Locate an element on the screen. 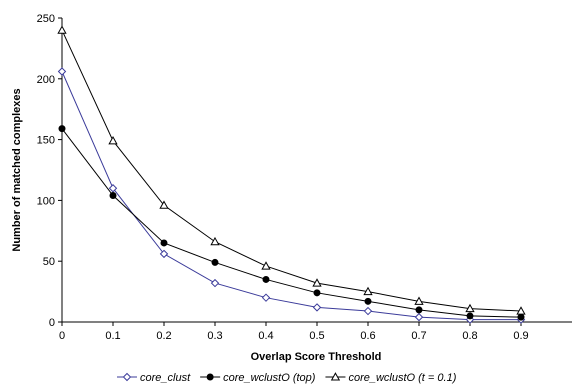 Image resolution: width=577 pixels, height=390 pixels. legend-label: core_clust is located at coordinates (165, 378).